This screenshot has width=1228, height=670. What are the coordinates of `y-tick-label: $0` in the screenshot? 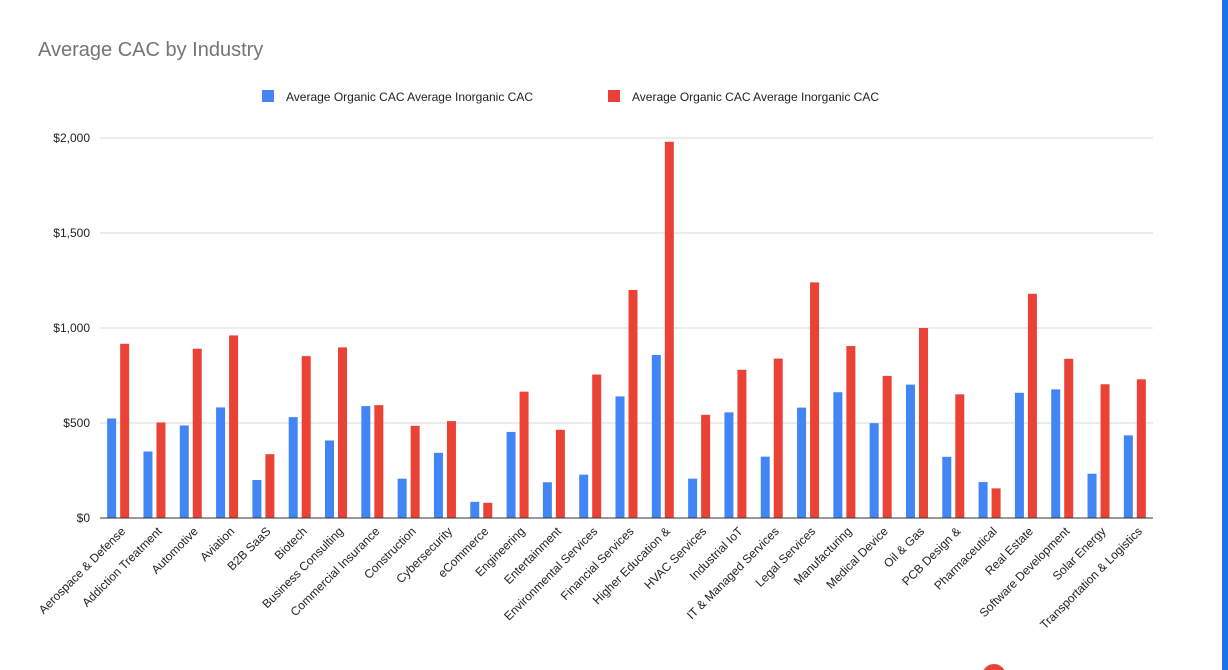 It's located at (84, 518).